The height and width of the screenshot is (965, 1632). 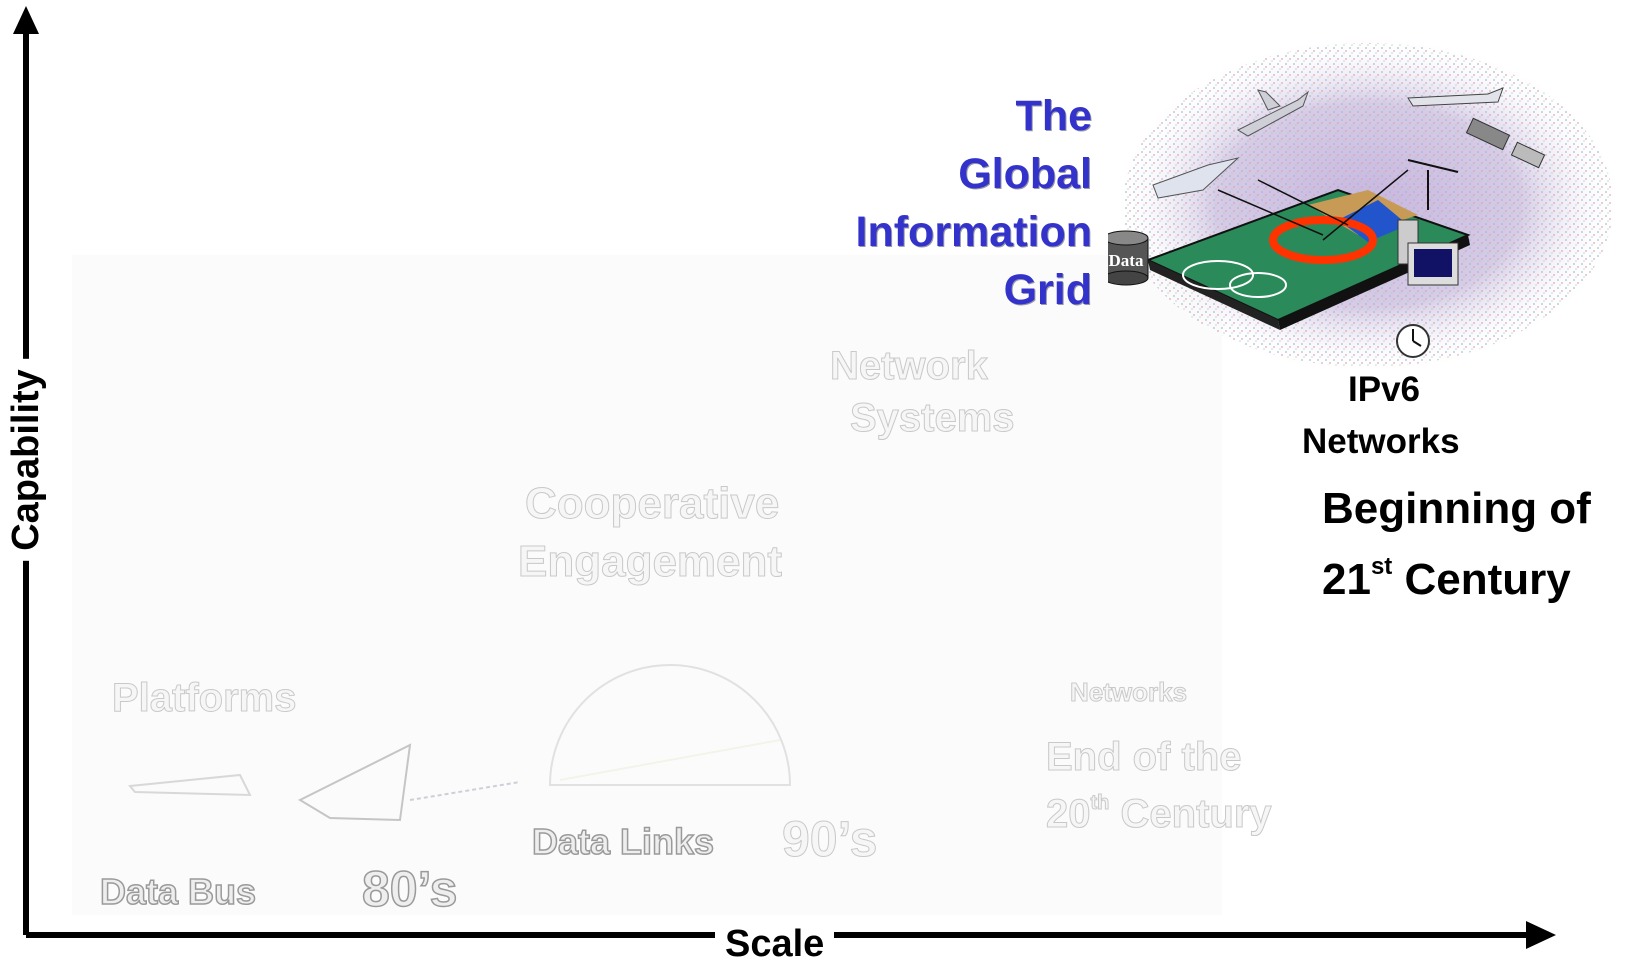 What do you see at coordinates (1047, 290) in the screenshot?
I see `title-line-4: Grid` at bounding box center [1047, 290].